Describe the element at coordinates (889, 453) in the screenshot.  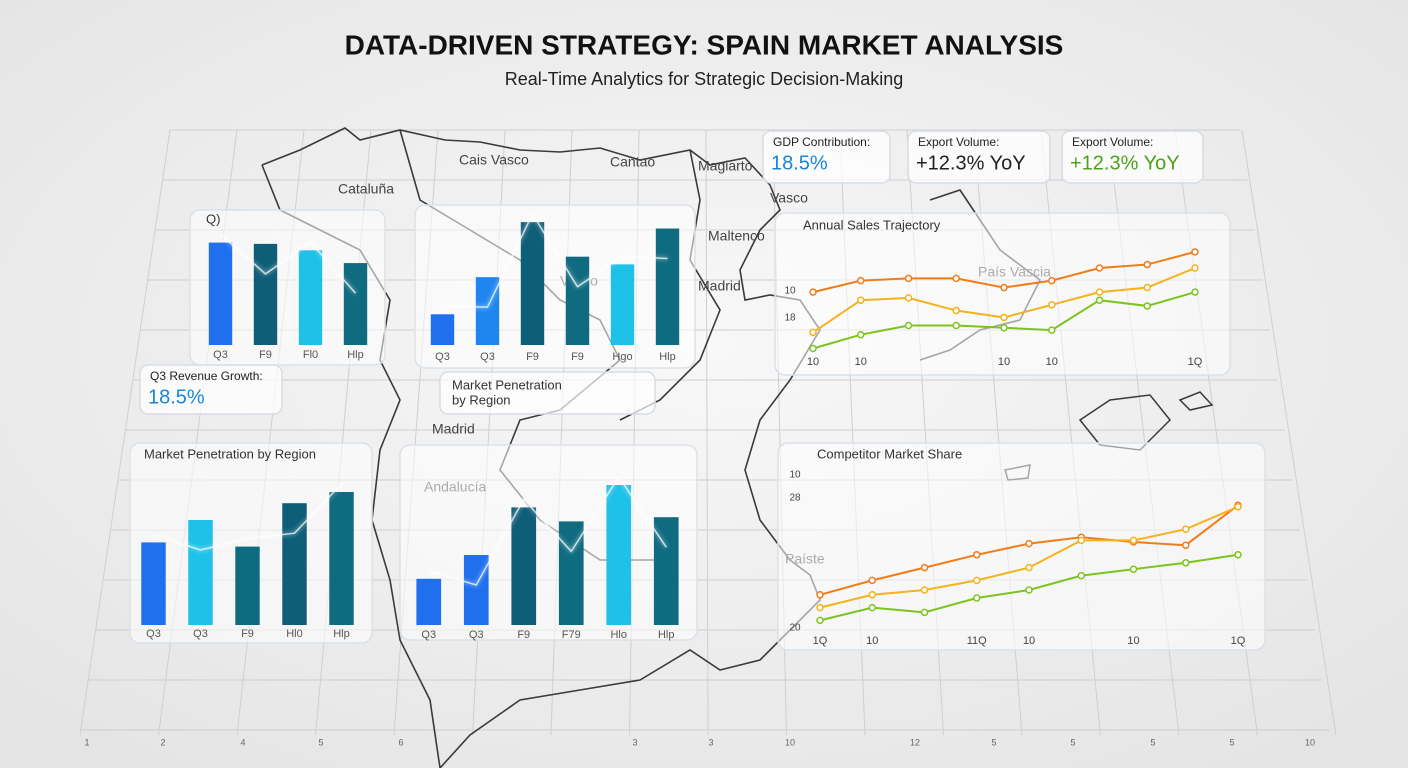
I see `panel-title: Competitor Market Share` at that location.